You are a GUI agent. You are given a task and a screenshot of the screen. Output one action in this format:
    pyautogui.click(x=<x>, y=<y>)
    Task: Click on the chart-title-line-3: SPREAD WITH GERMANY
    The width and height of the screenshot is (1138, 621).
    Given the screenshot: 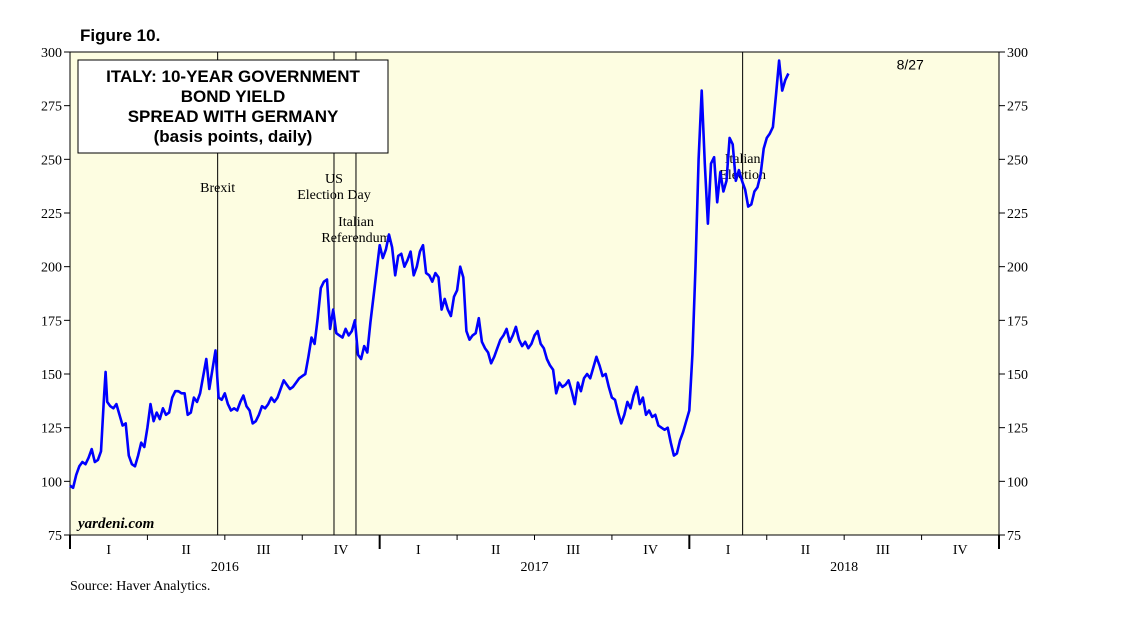 What is the action you would take?
    pyautogui.click(x=233, y=116)
    